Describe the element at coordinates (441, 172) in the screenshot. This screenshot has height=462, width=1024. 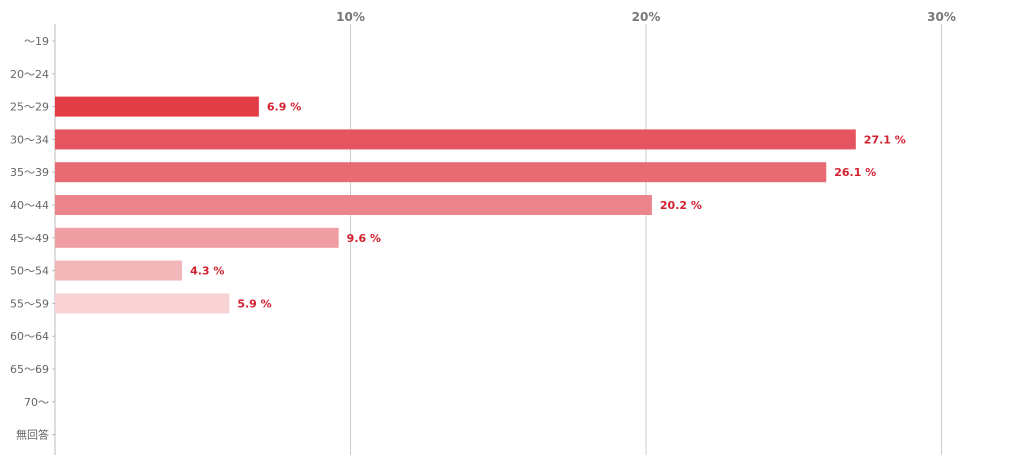
I see `bar-35〜39` at that location.